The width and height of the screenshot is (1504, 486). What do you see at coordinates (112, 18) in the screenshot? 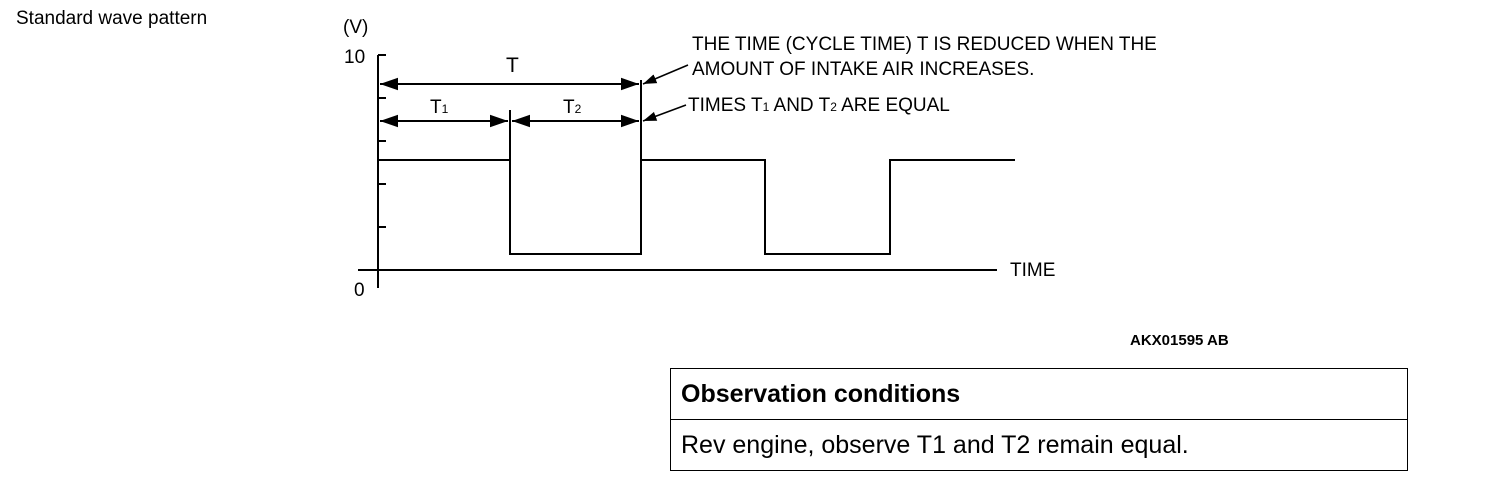
I see `page-title: Standard wave pattern` at bounding box center [112, 18].